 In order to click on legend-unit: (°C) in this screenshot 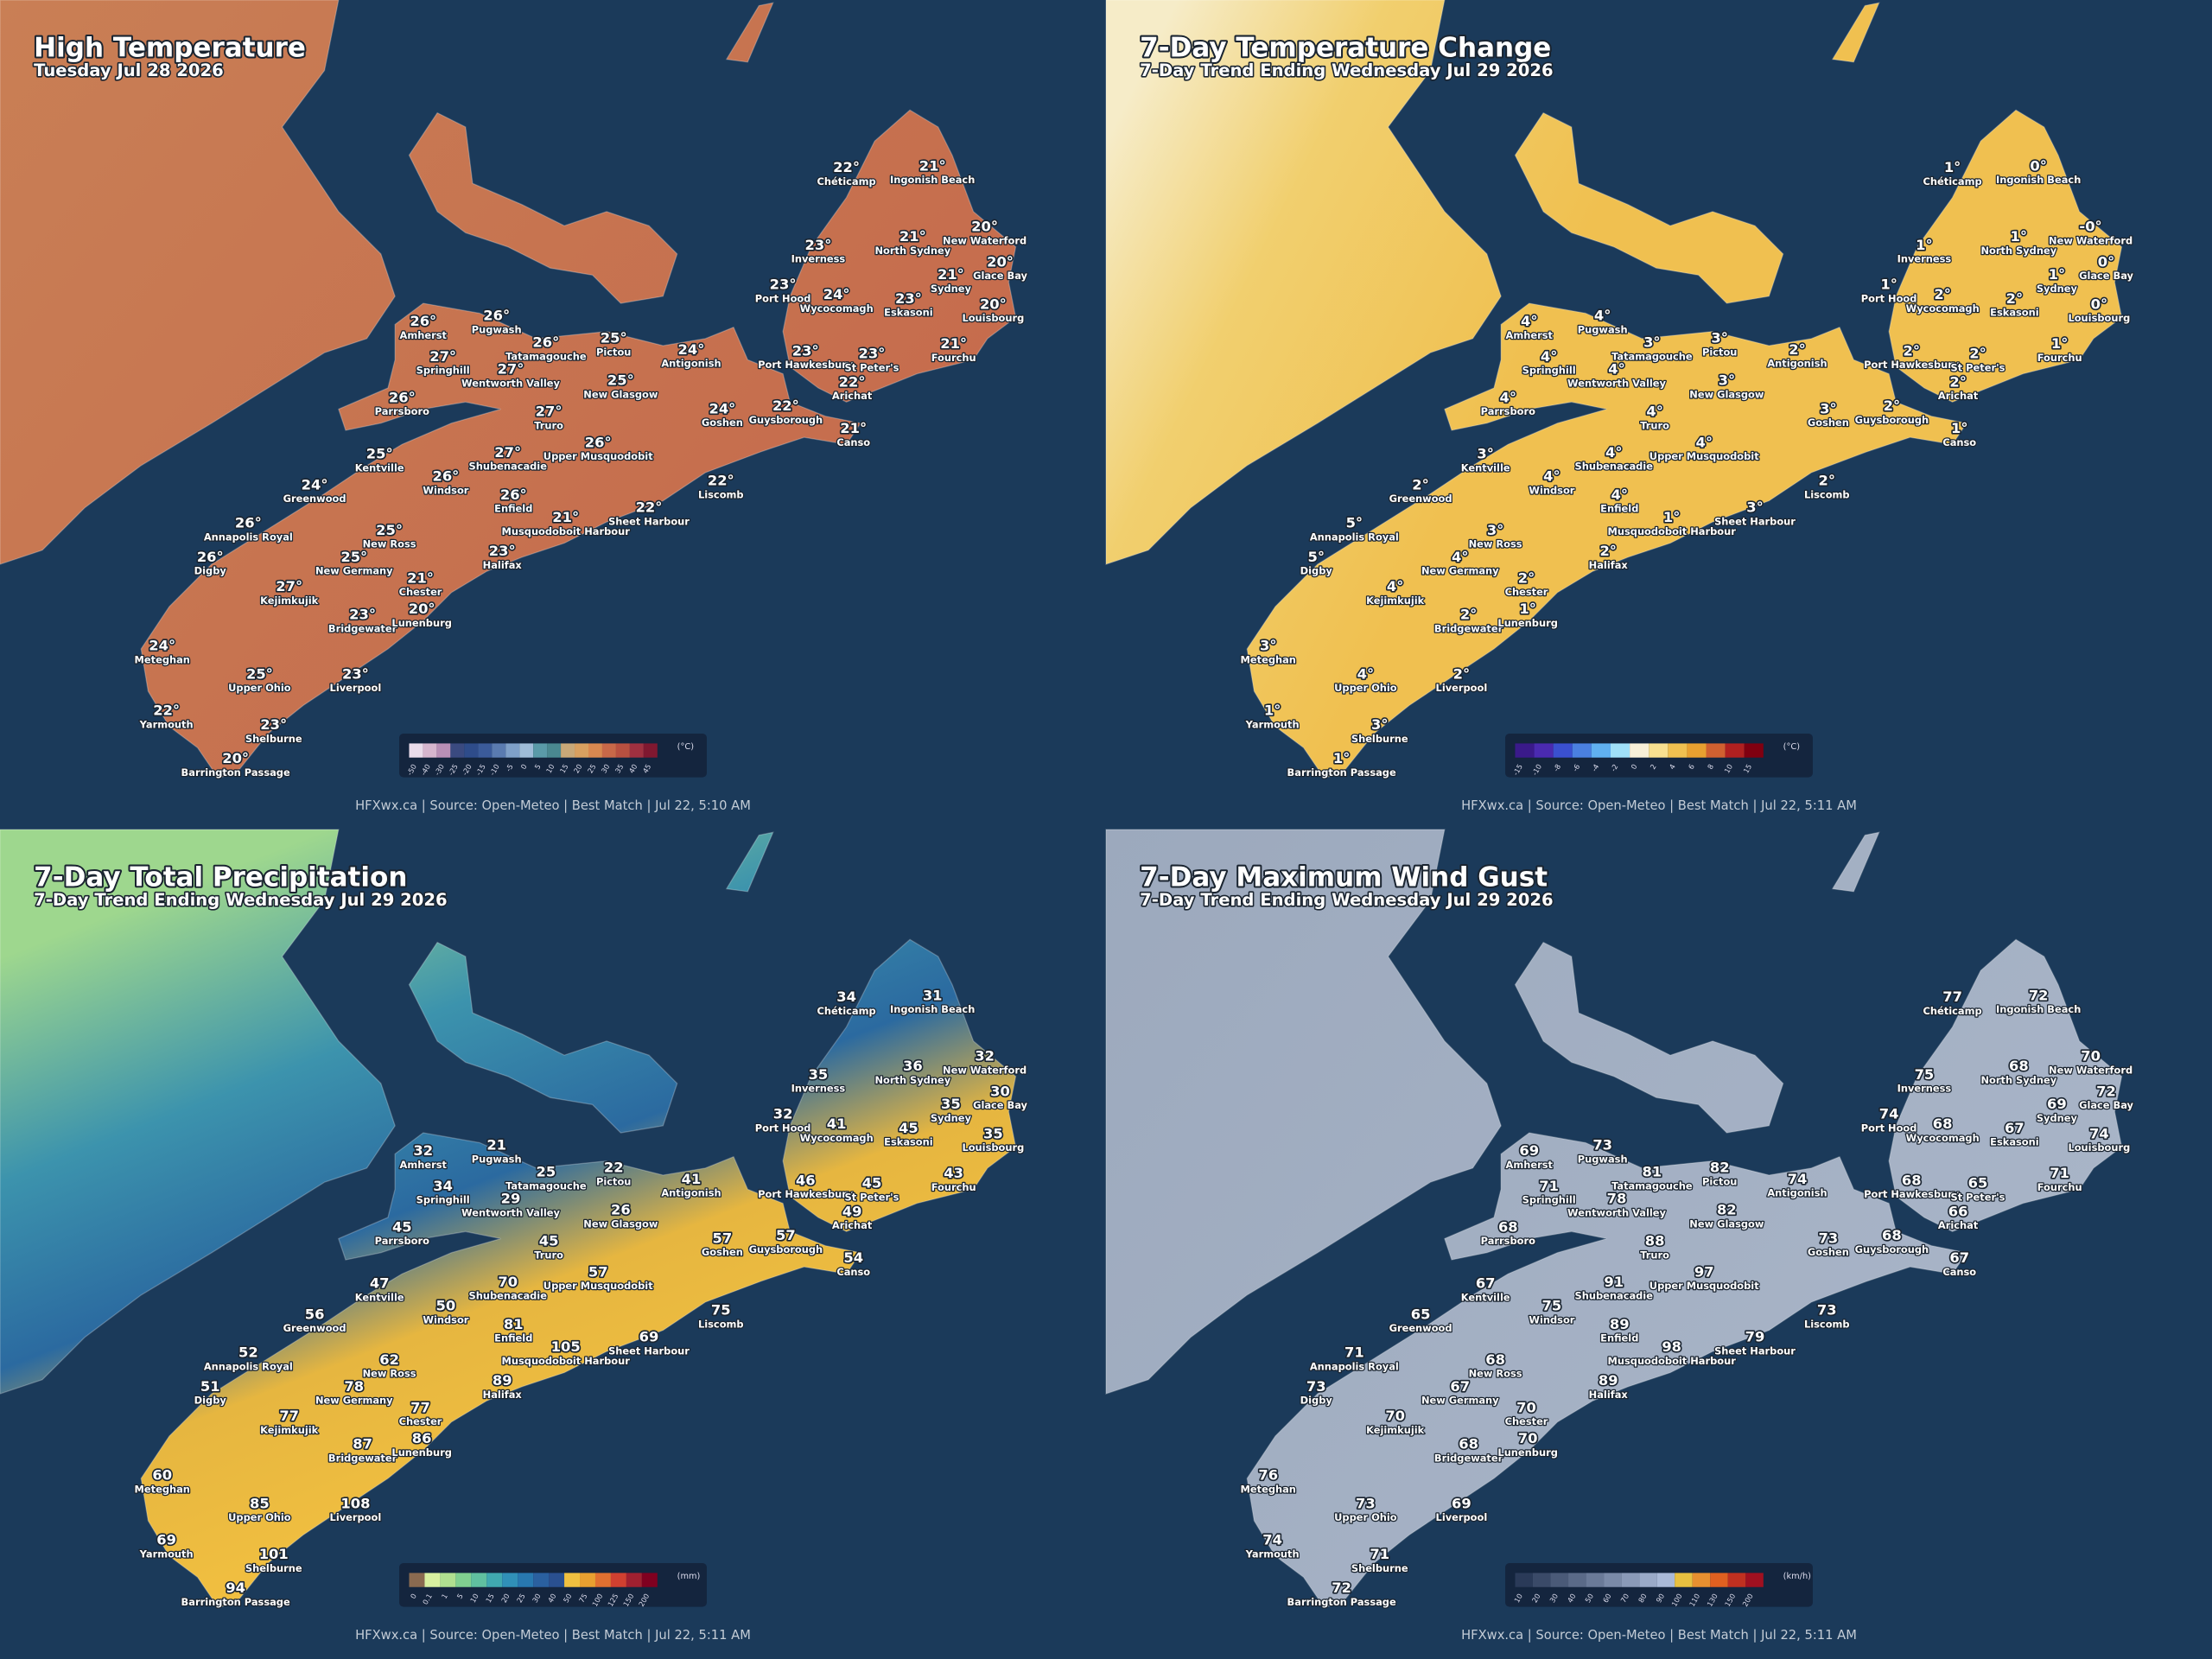, I will do `click(685, 747)`.